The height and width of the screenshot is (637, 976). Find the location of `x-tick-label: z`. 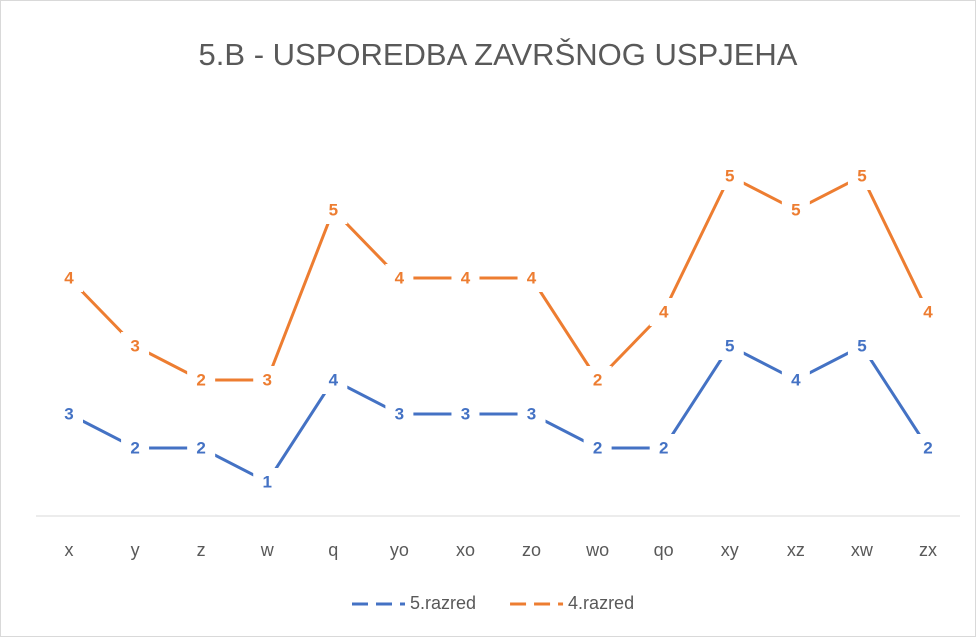

x-tick-label: z is located at coordinates (201, 550).